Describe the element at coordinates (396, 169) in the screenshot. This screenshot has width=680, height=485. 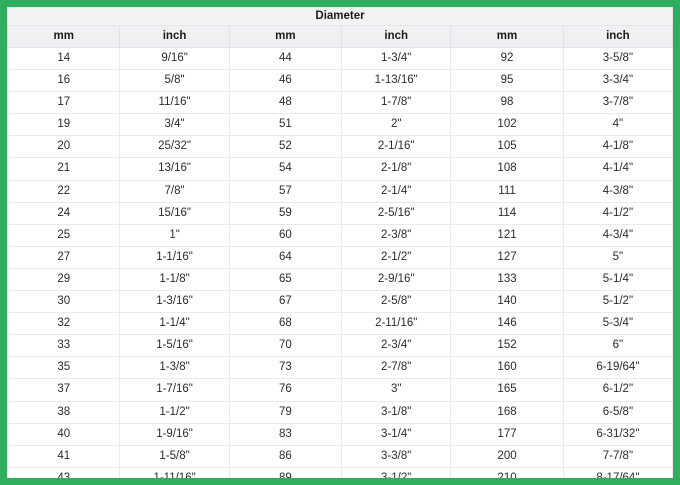
I see `cell-inch: 2-1/8"` at that location.